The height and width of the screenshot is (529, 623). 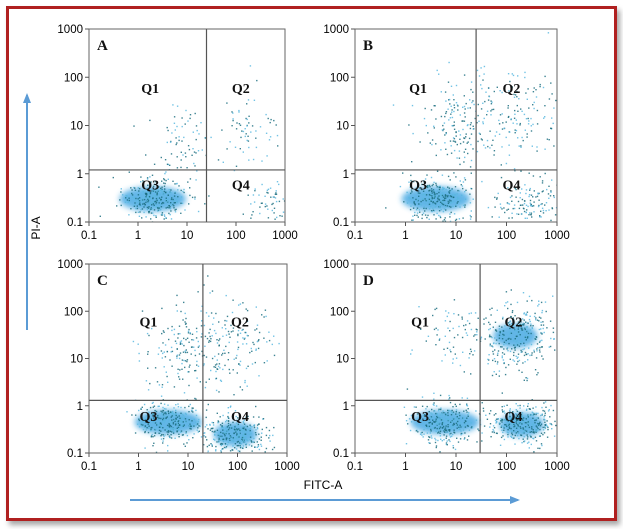 I want to click on population-Q1, so click(x=452, y=128).